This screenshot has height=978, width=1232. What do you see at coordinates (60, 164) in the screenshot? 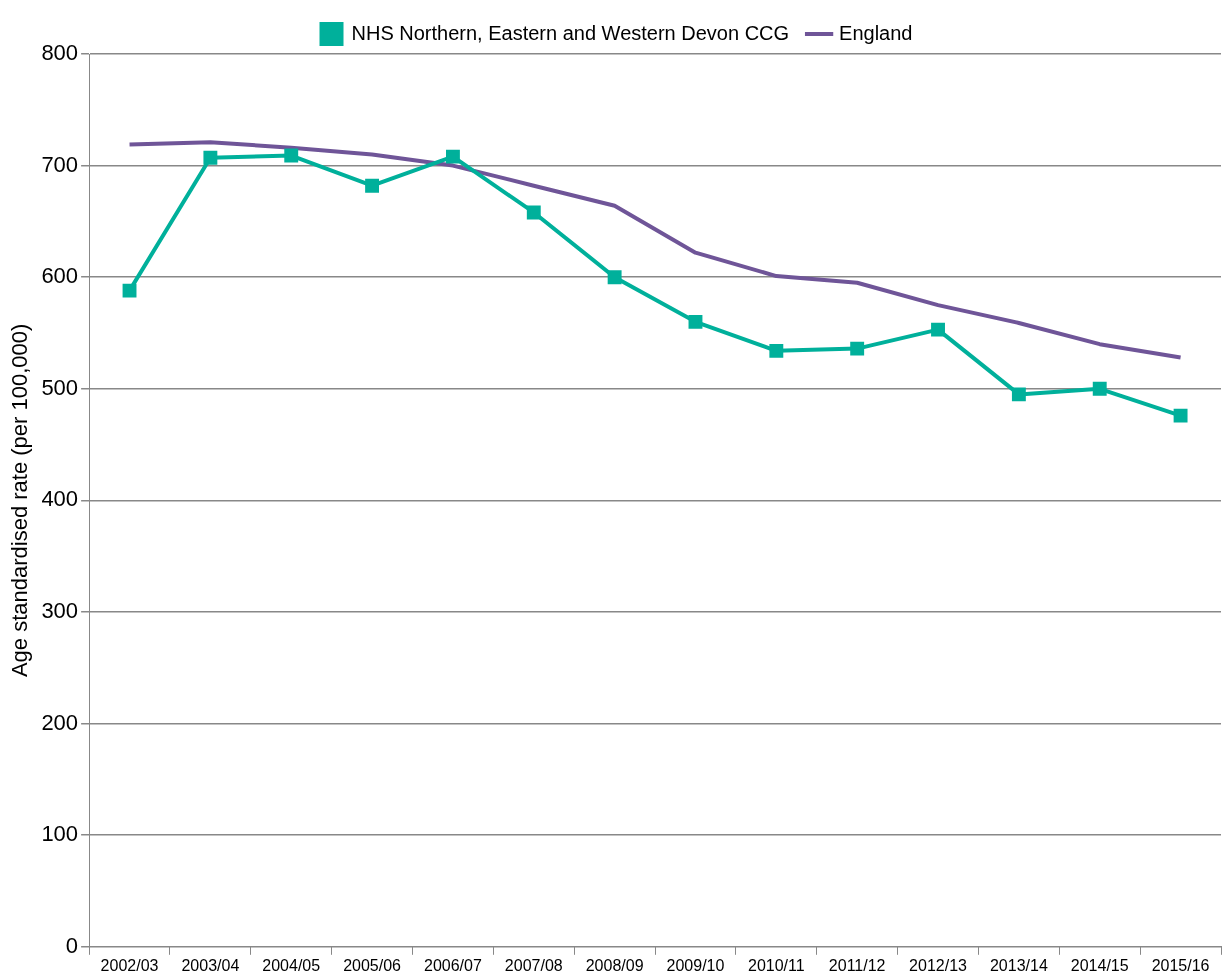
I see `y-tick-label: 700` at bounding box center [60, 164].